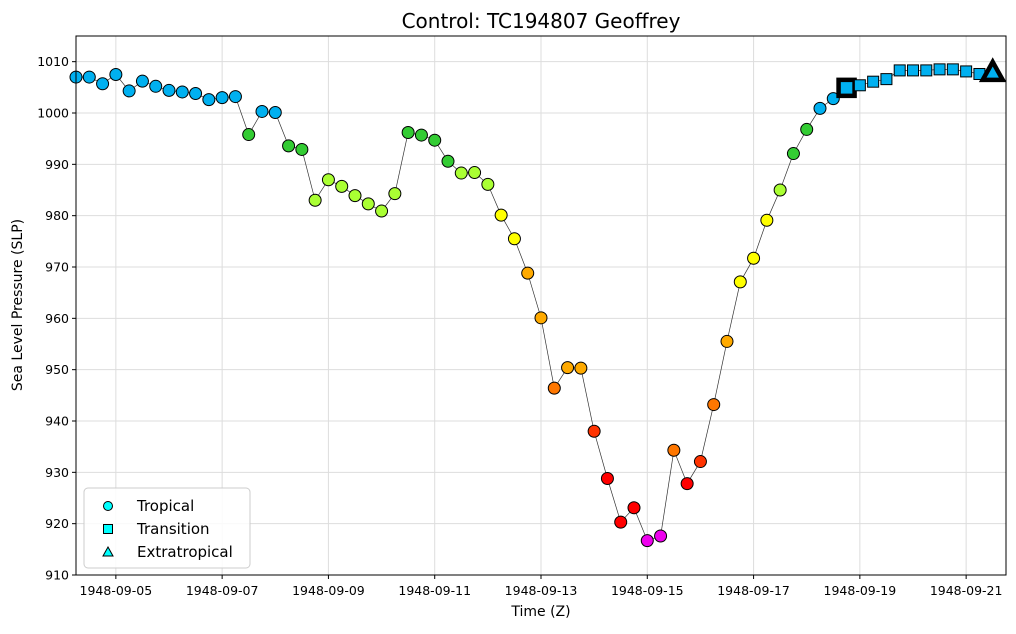 The image size is (1016, 634). Describe the element at coordinates (992, 70) in the screenshot. I see `data-point-triangle` at that location.